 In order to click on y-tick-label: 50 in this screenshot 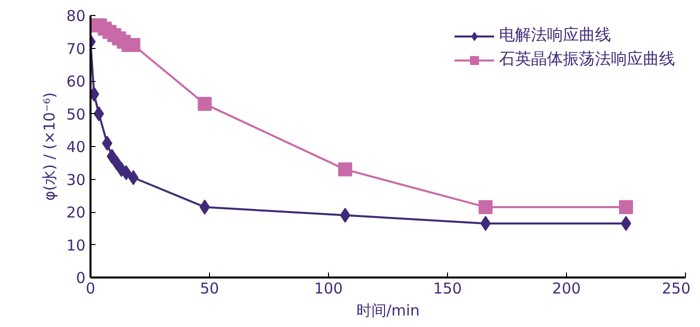, I will do `click(76, 114)`.